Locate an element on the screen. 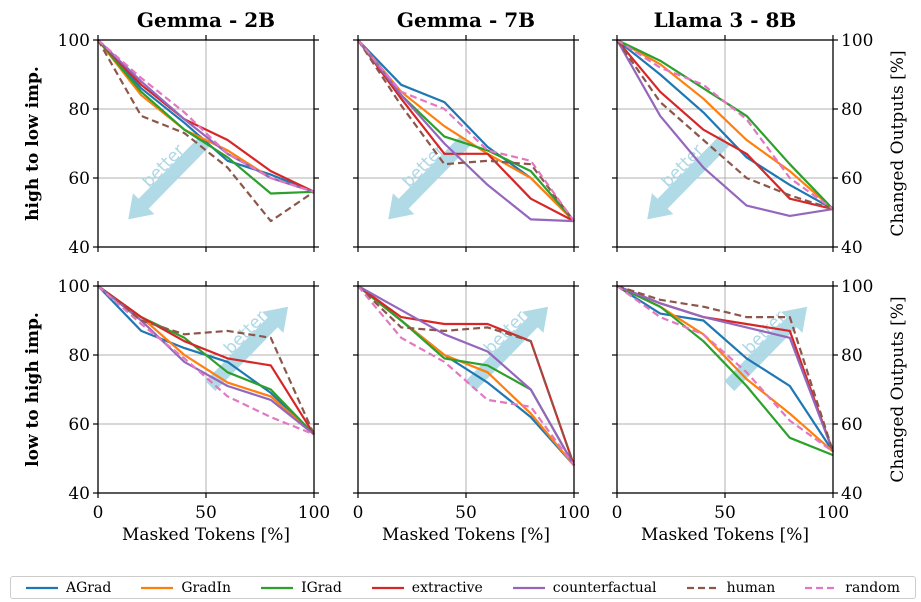 This screenshot has height=602, width=921. legend-item-random: random is located at coordinates (852, 588).